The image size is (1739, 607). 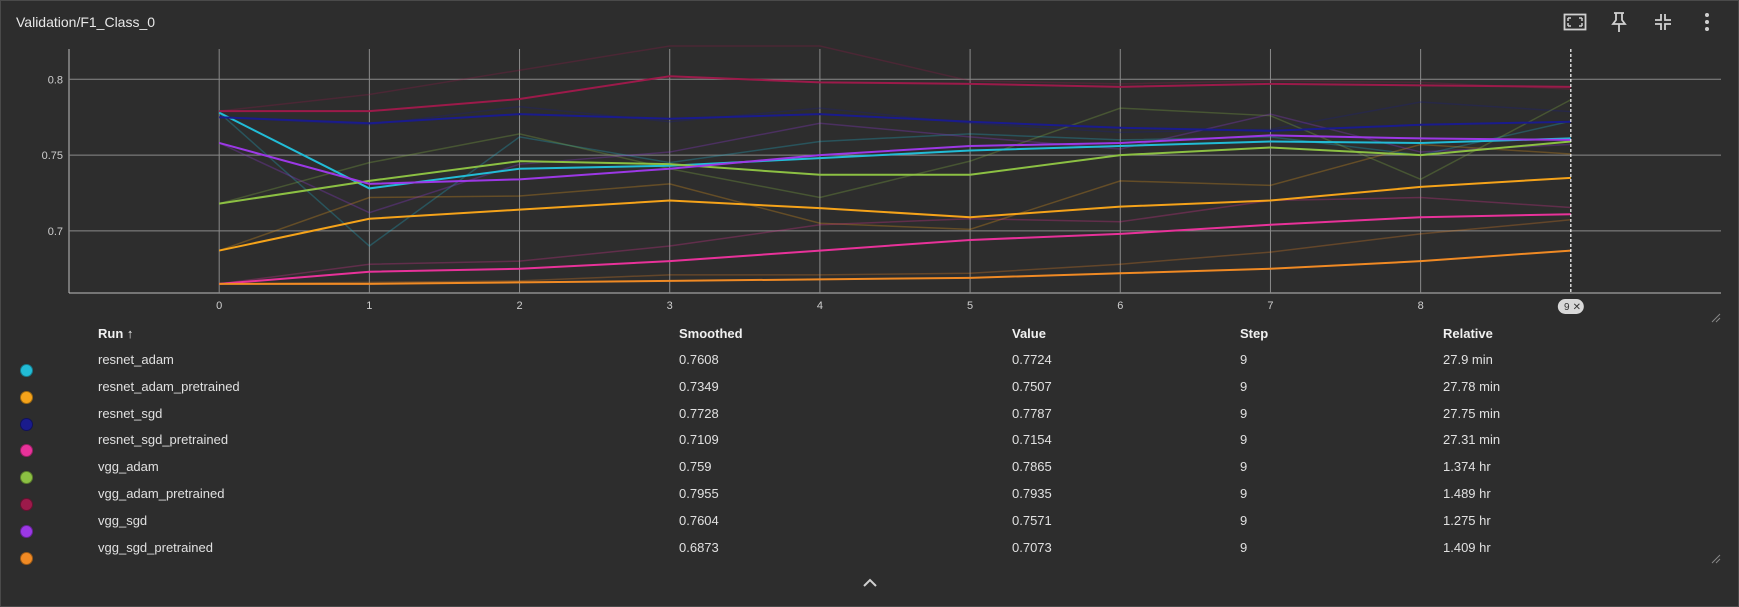 I want to click on x-tick-label: 5, so click(x=970, y=306).